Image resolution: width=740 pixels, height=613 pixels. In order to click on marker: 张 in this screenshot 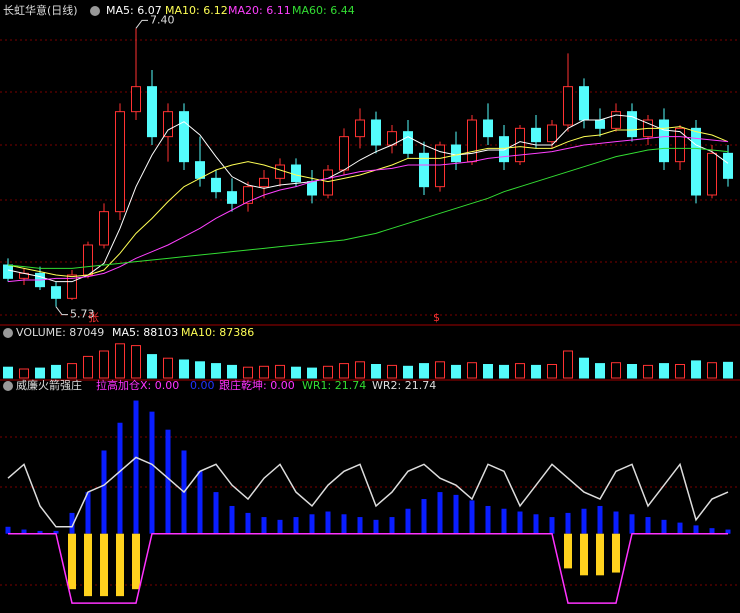, I will do `click(93, 317)`.